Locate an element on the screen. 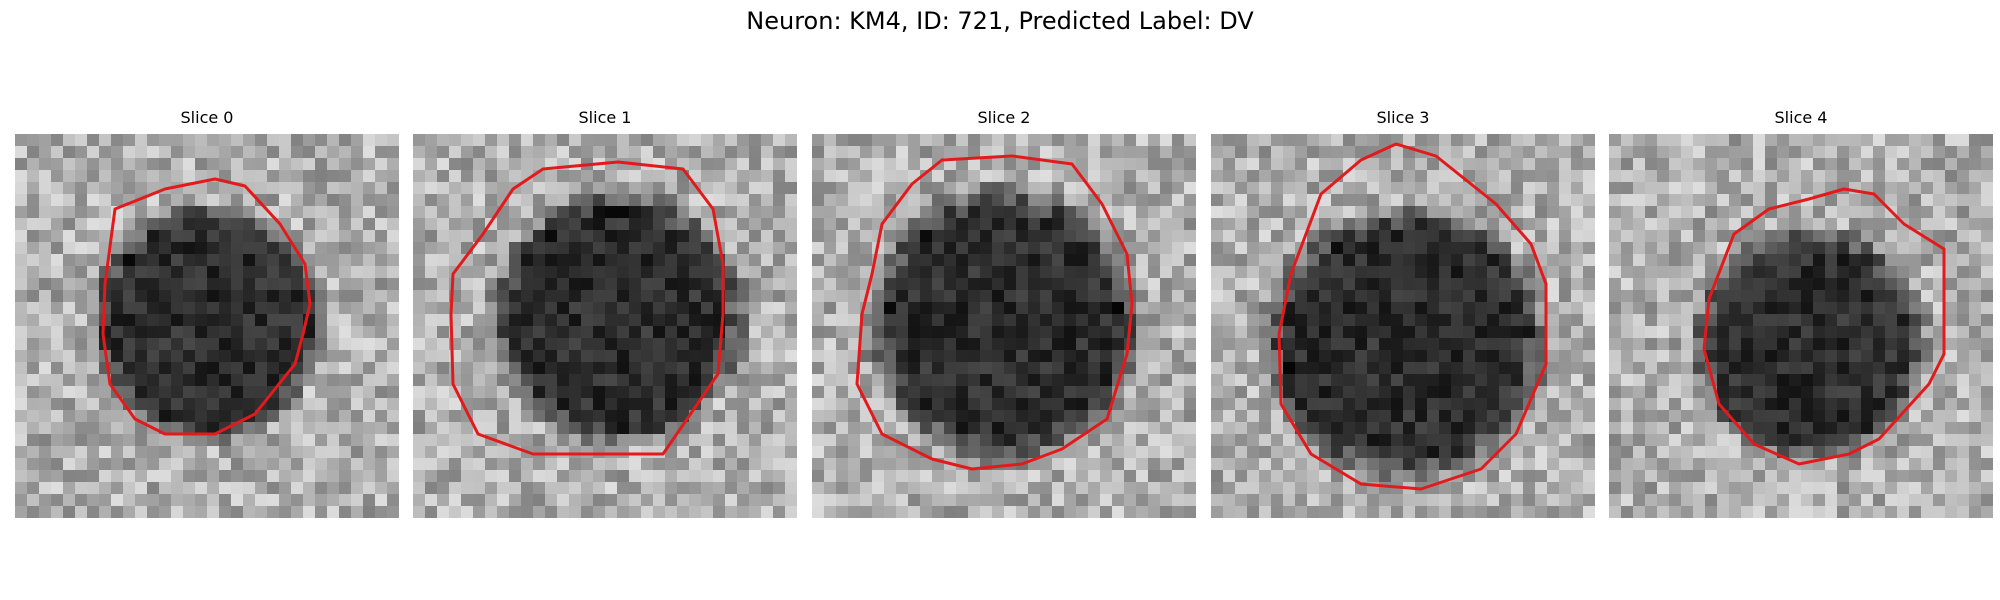 The image size is (2000, 600). slice-panel-4: Slice 4 is located at coordinates (1801, 313).